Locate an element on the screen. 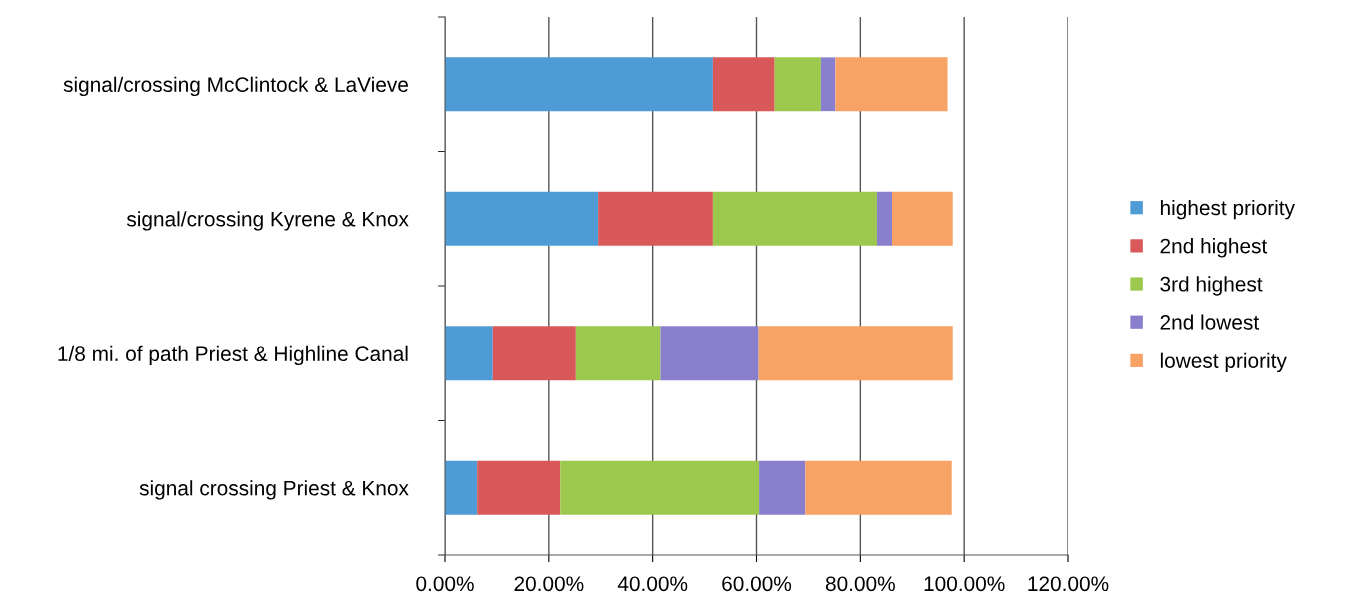 The height and width of the screenshot is (609, 1363). x-tick-label: 120.00% is located at coordinates (1068, 584).